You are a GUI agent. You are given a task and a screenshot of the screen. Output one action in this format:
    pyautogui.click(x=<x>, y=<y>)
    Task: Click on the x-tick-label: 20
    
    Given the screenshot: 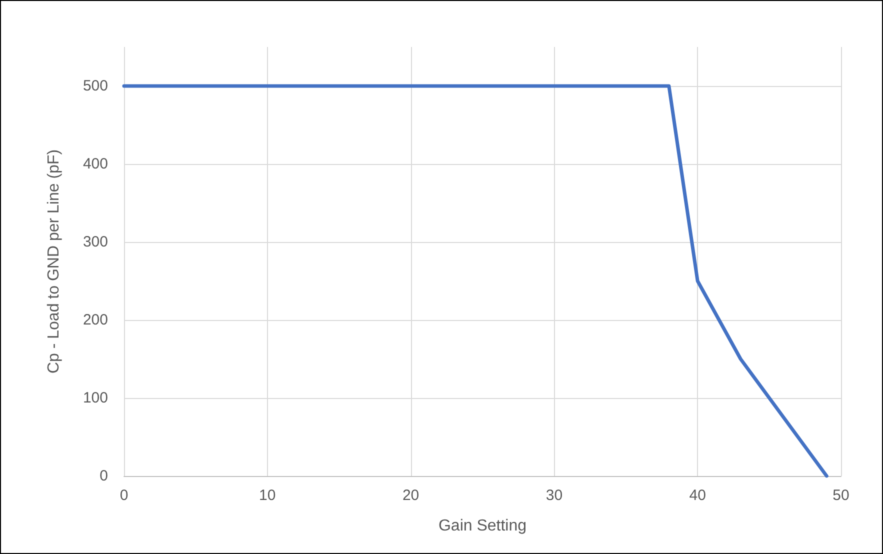 What is the action you would take?
    pyautogui.click(x=411, y=495)
    